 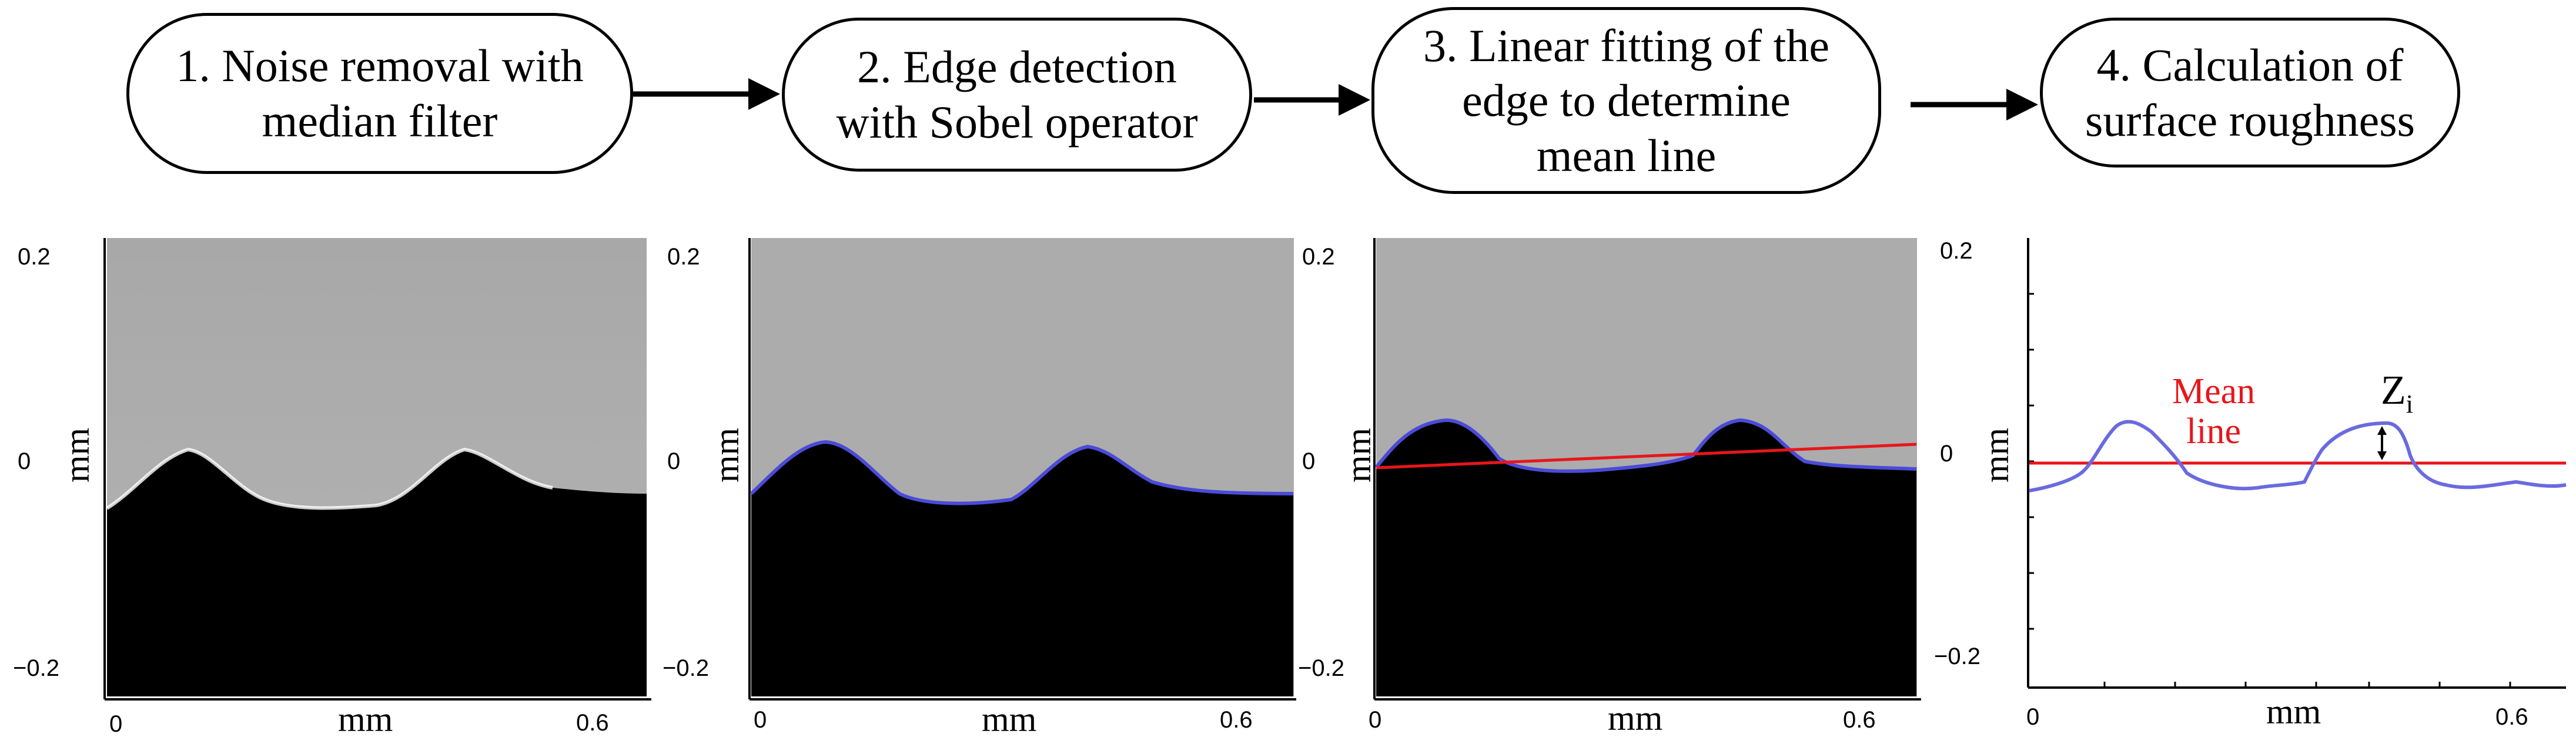 What do you see at coordinates (2409, 404) in the screenshot?
I see `zi-subscript: i` at bounding box center [2409, 404].